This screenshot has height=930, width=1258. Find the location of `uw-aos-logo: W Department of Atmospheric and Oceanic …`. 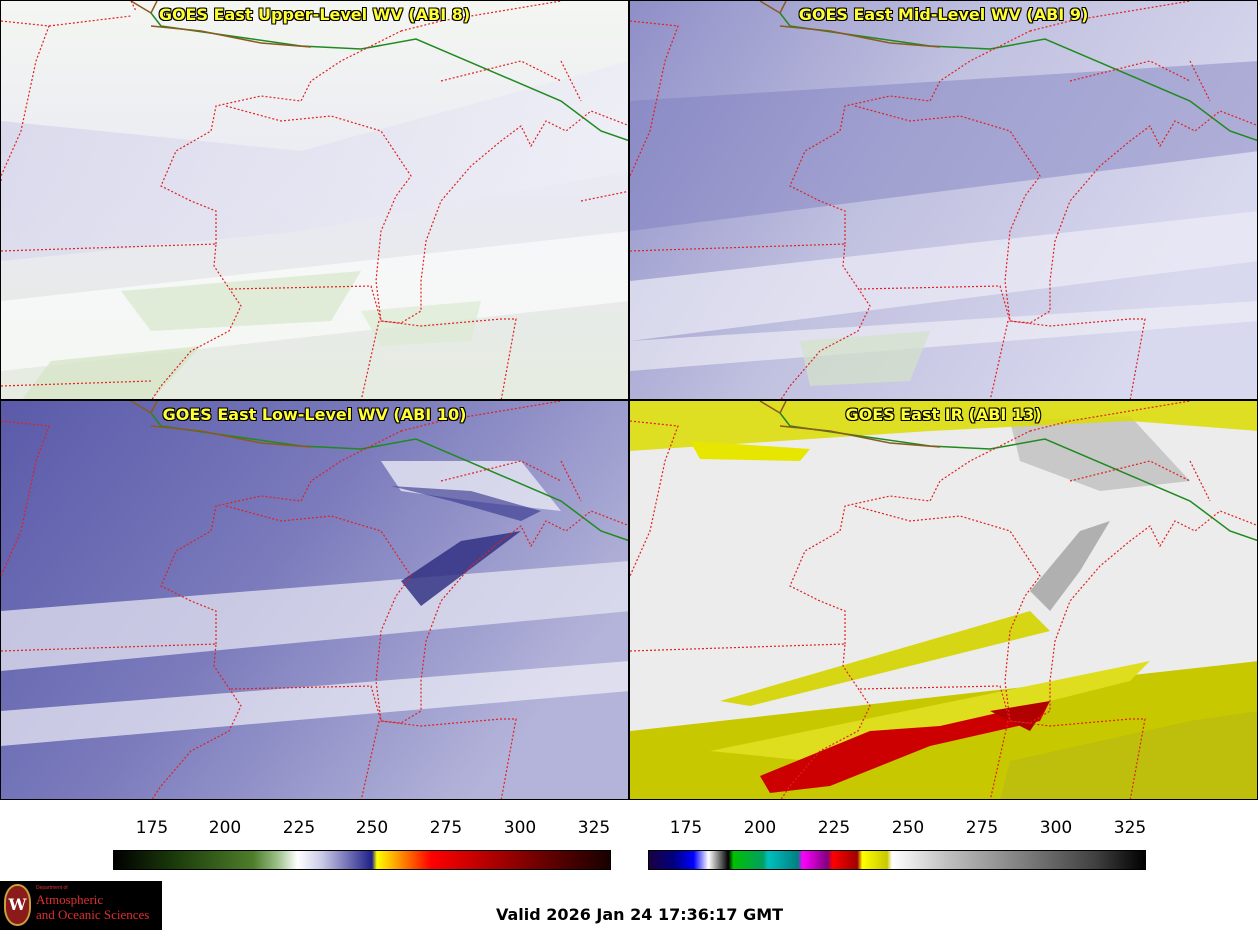

uw-aos-logo: W Department of Atmospheric and Oceanic … is located at coordinates (81, 905).